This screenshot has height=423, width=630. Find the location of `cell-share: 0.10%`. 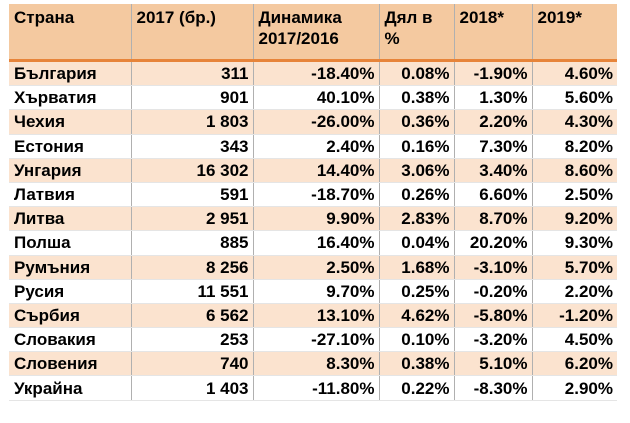

cell-share: 0.10% is located at coordinates (416, 340).